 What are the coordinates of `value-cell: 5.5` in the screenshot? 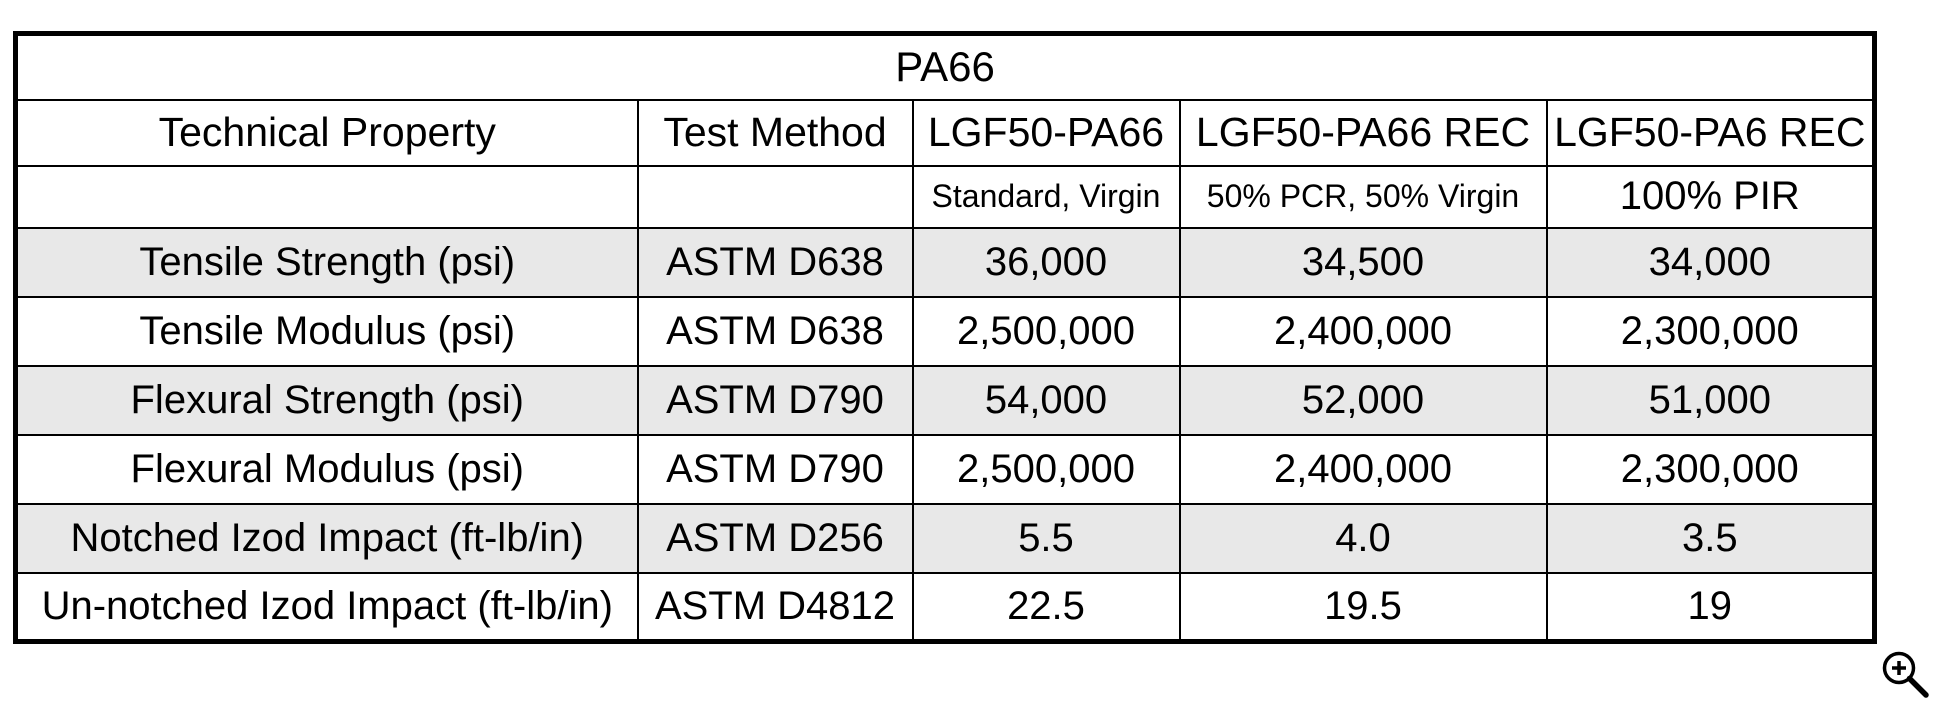 It's located at (1046, 538).